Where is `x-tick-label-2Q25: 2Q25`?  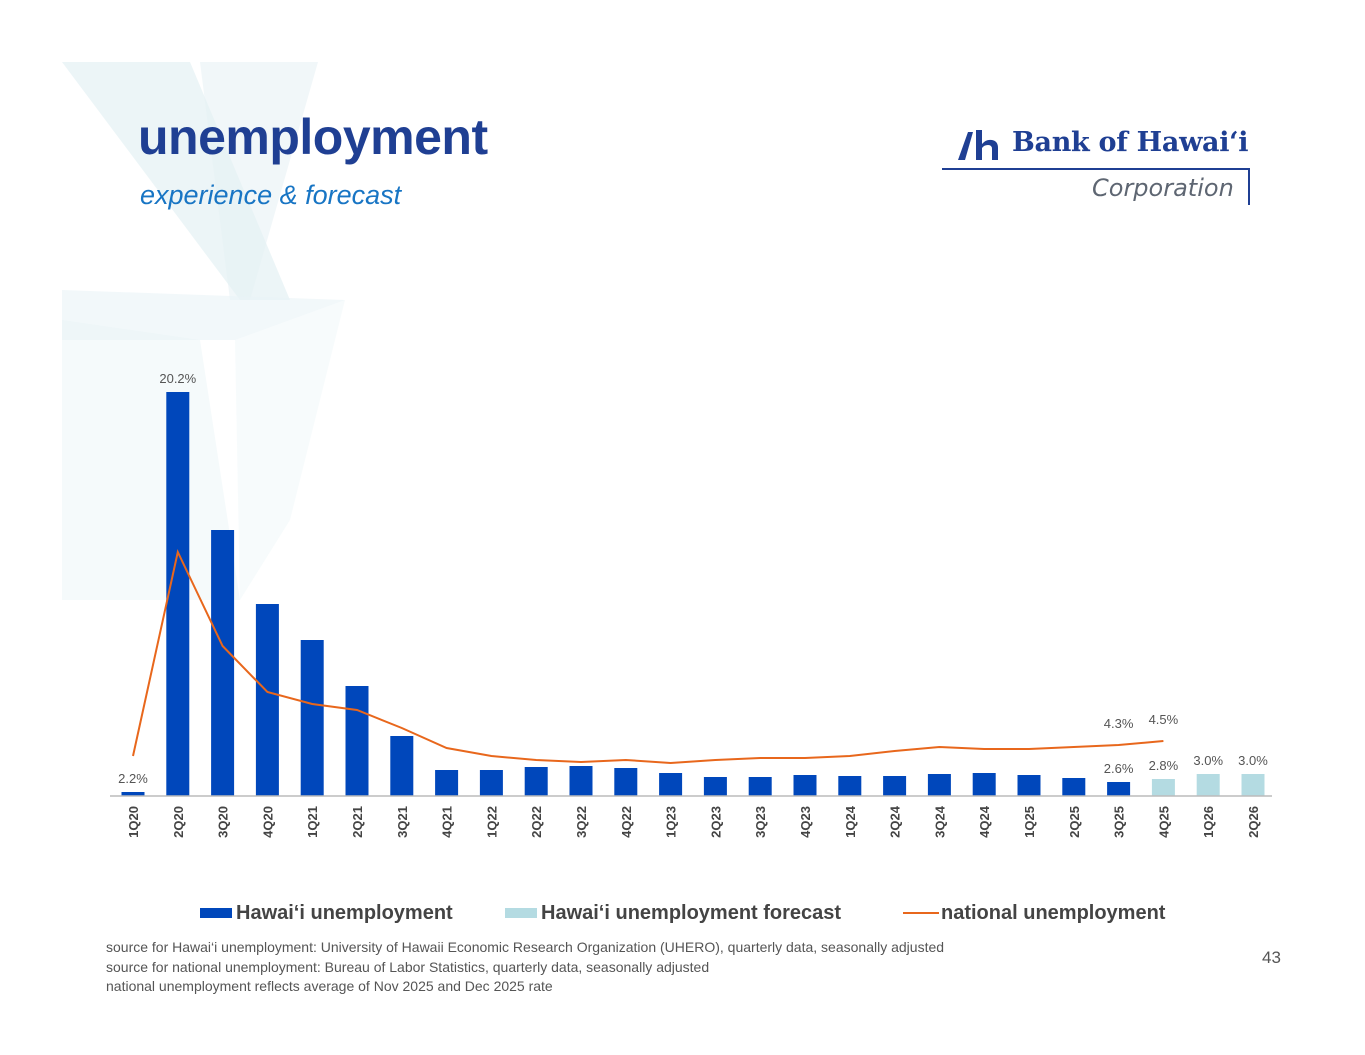 x-tick-label-2Q25: 2Q25 is located at coordinates (1074, 822).